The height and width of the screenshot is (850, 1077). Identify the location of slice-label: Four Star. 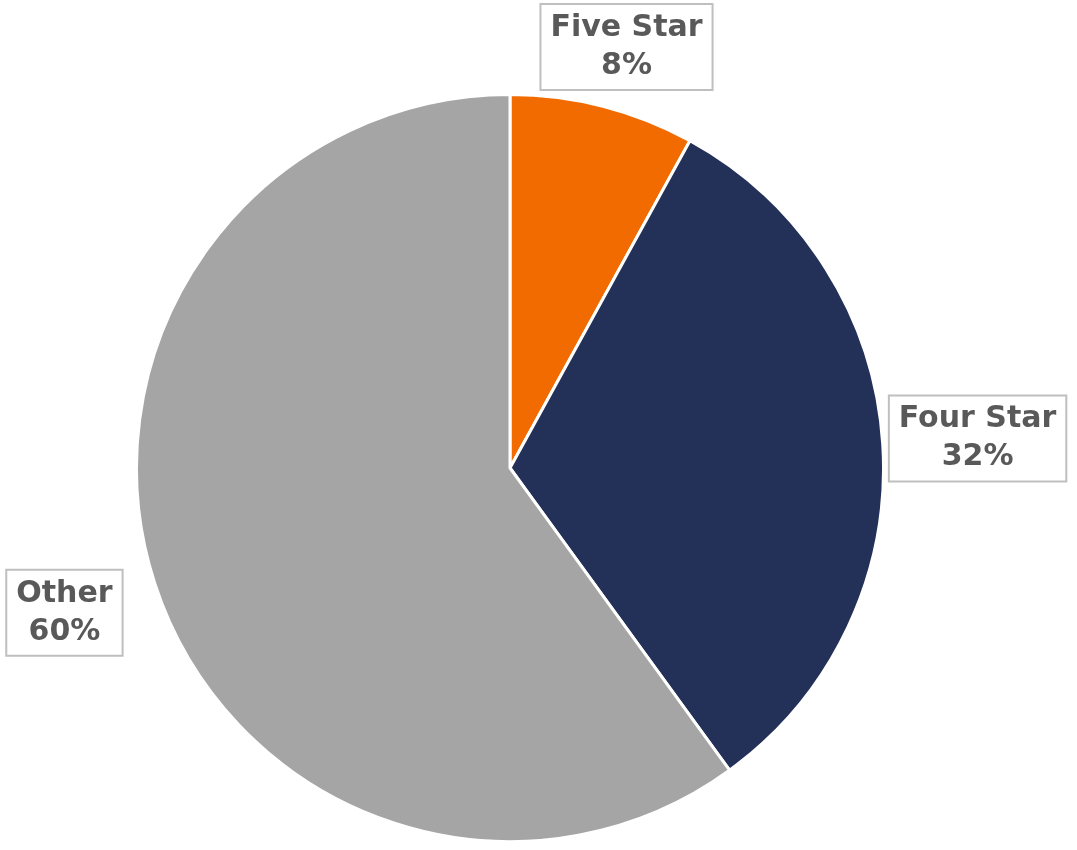
(977, 417).